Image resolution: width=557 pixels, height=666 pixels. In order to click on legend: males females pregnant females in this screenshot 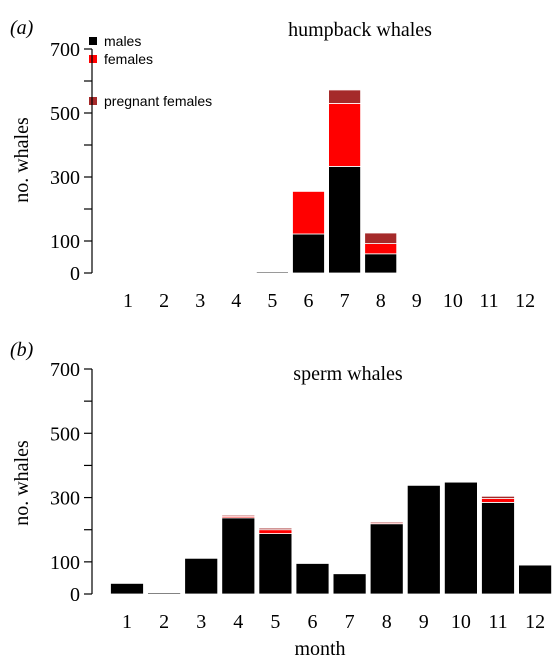, I will do `click(150, 71)`.